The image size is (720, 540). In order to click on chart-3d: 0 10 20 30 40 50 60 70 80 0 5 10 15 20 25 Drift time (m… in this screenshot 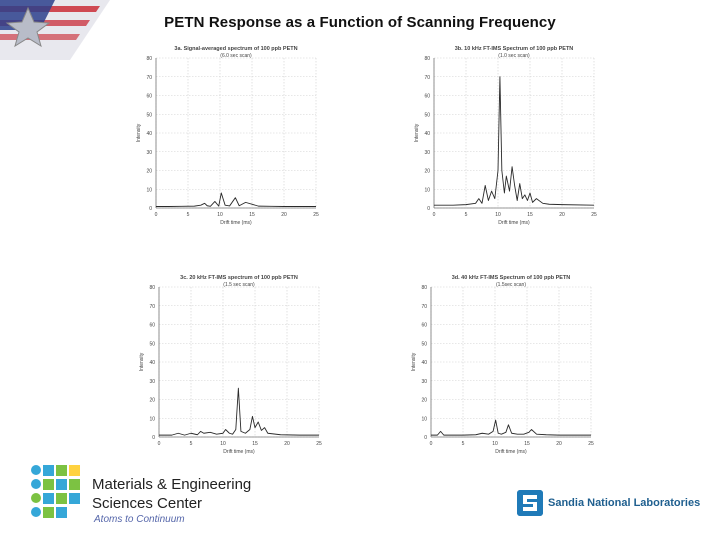, I will do `click(502, 365)`.